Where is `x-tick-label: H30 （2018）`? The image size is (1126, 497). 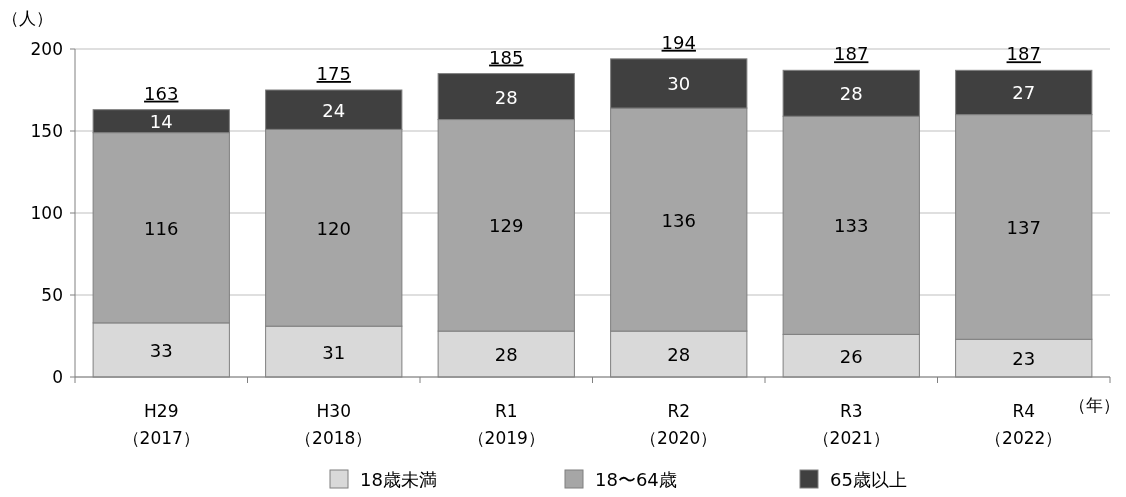
x-tick-label: H30 （2018） is located at coordinates (334, 424).